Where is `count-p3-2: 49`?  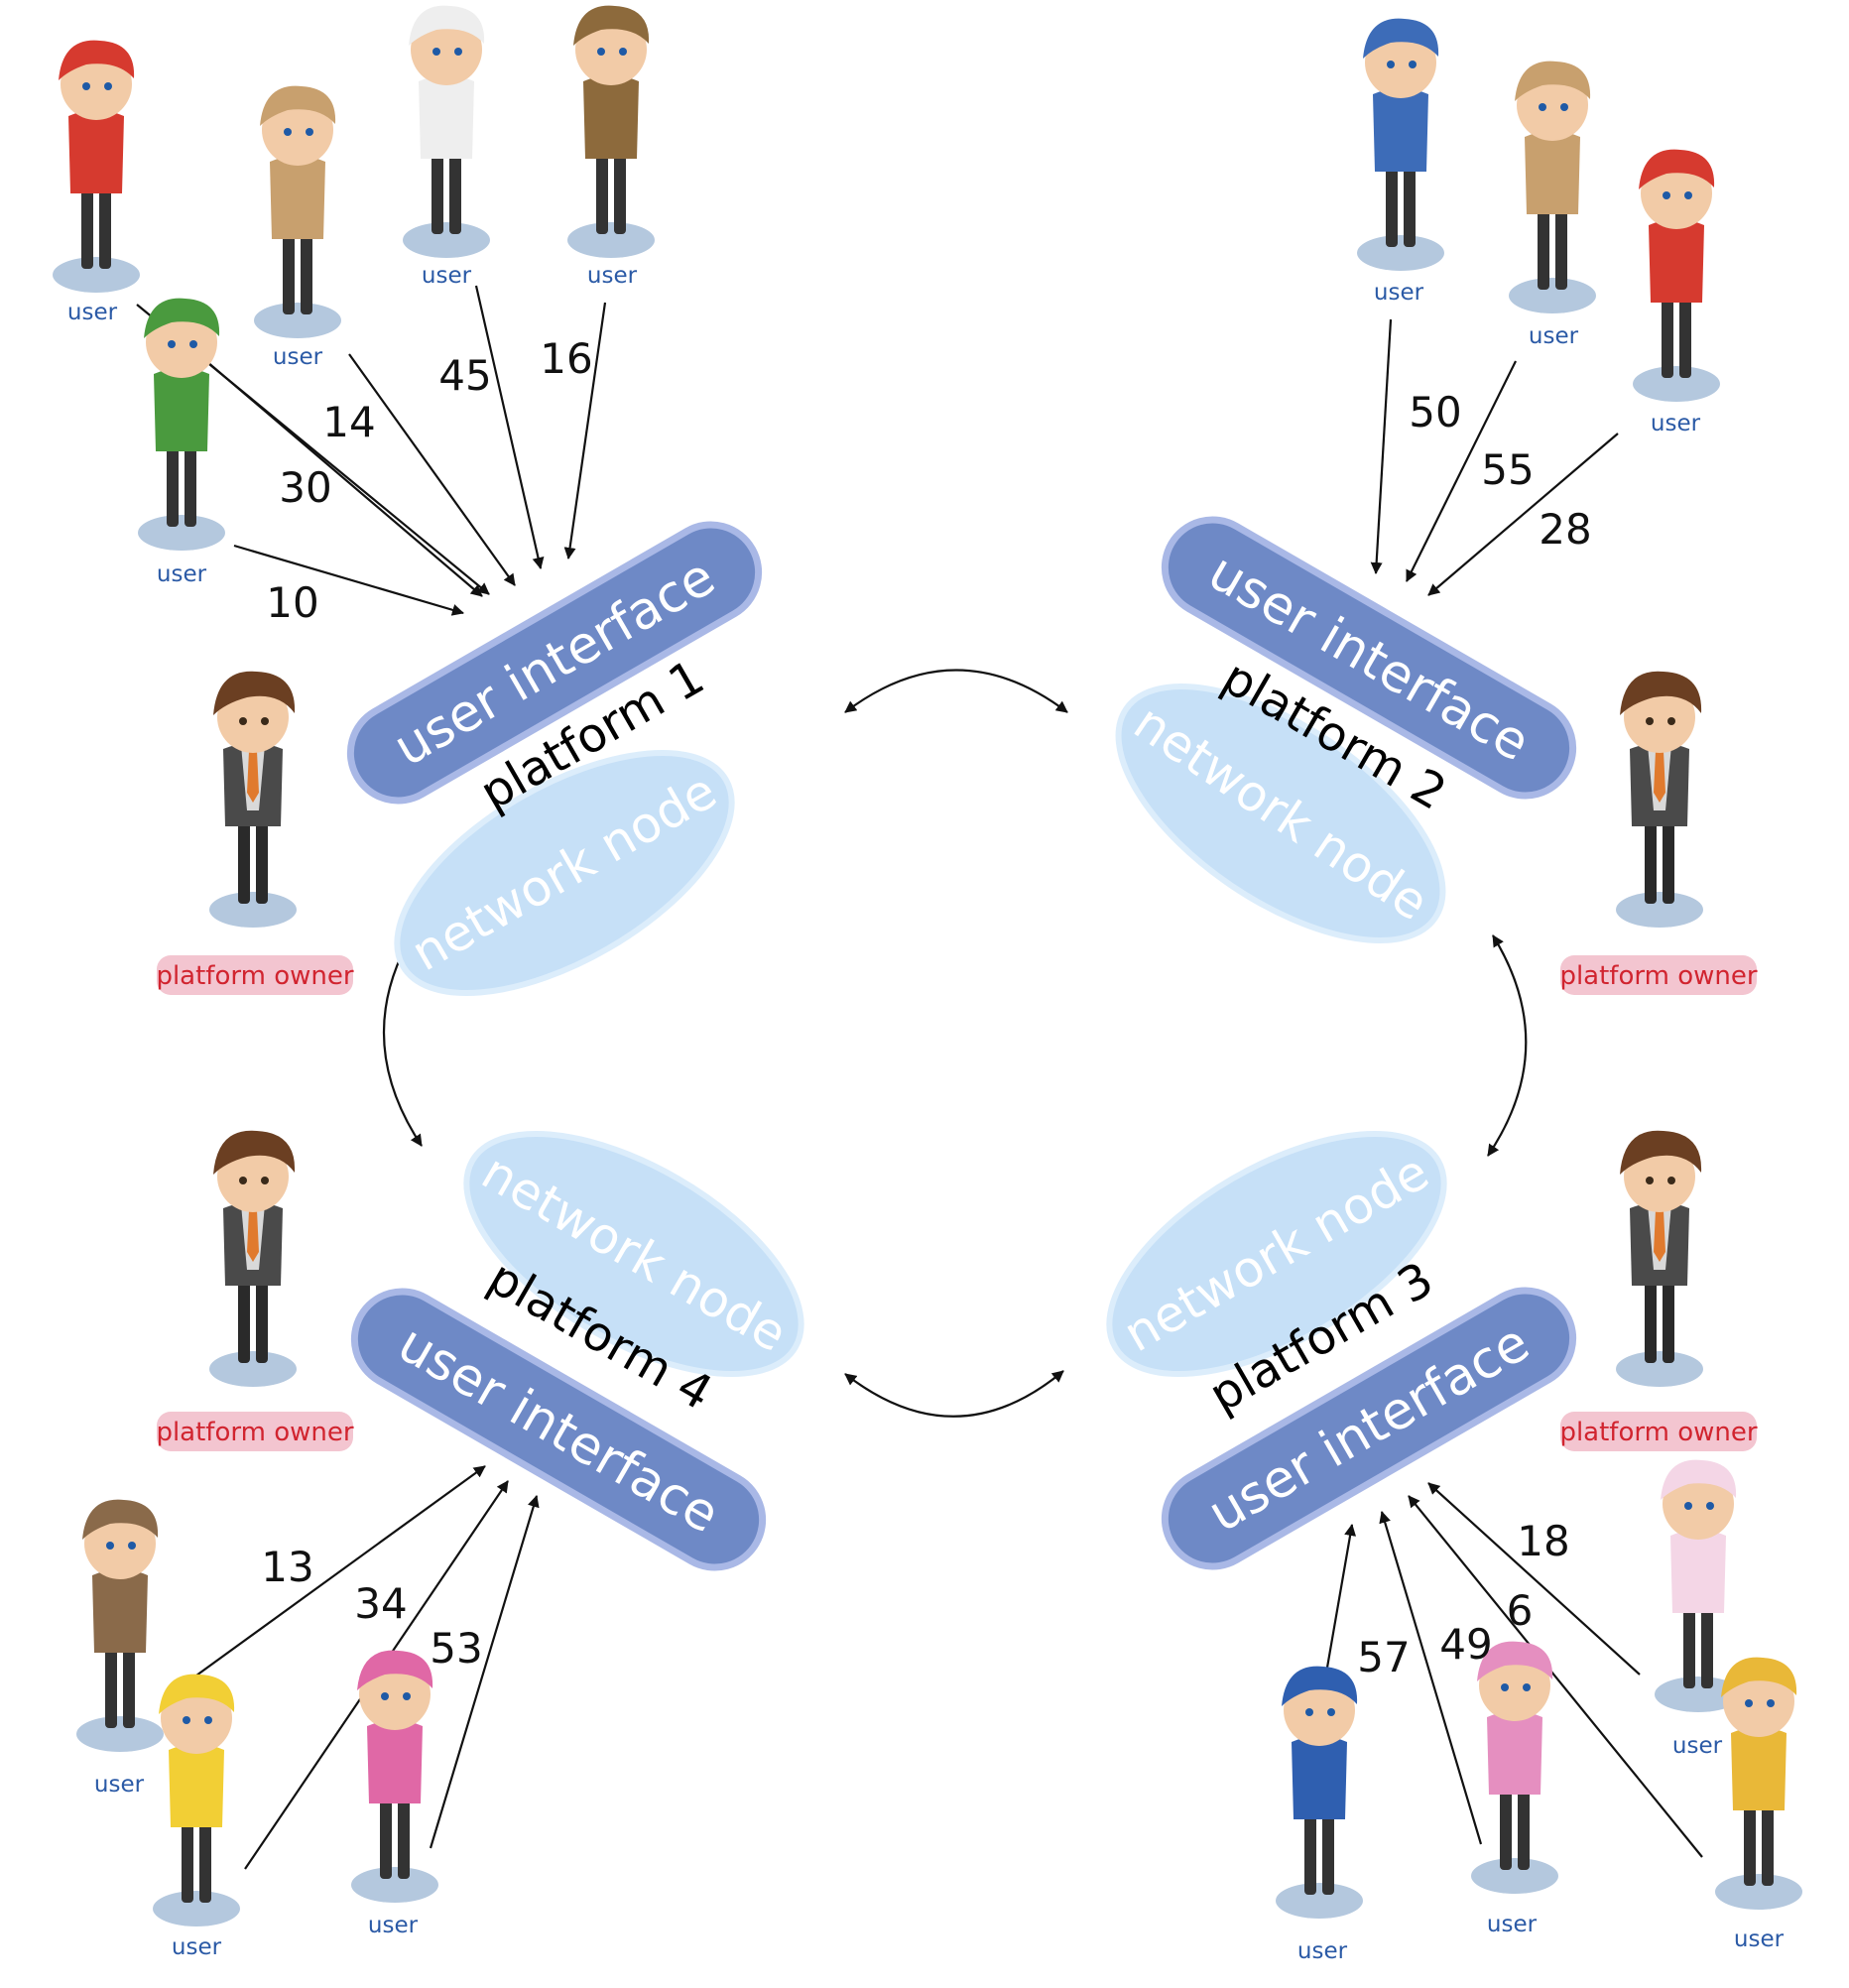
count-p3-2: 49 is located at coordinates (1465, 1645).